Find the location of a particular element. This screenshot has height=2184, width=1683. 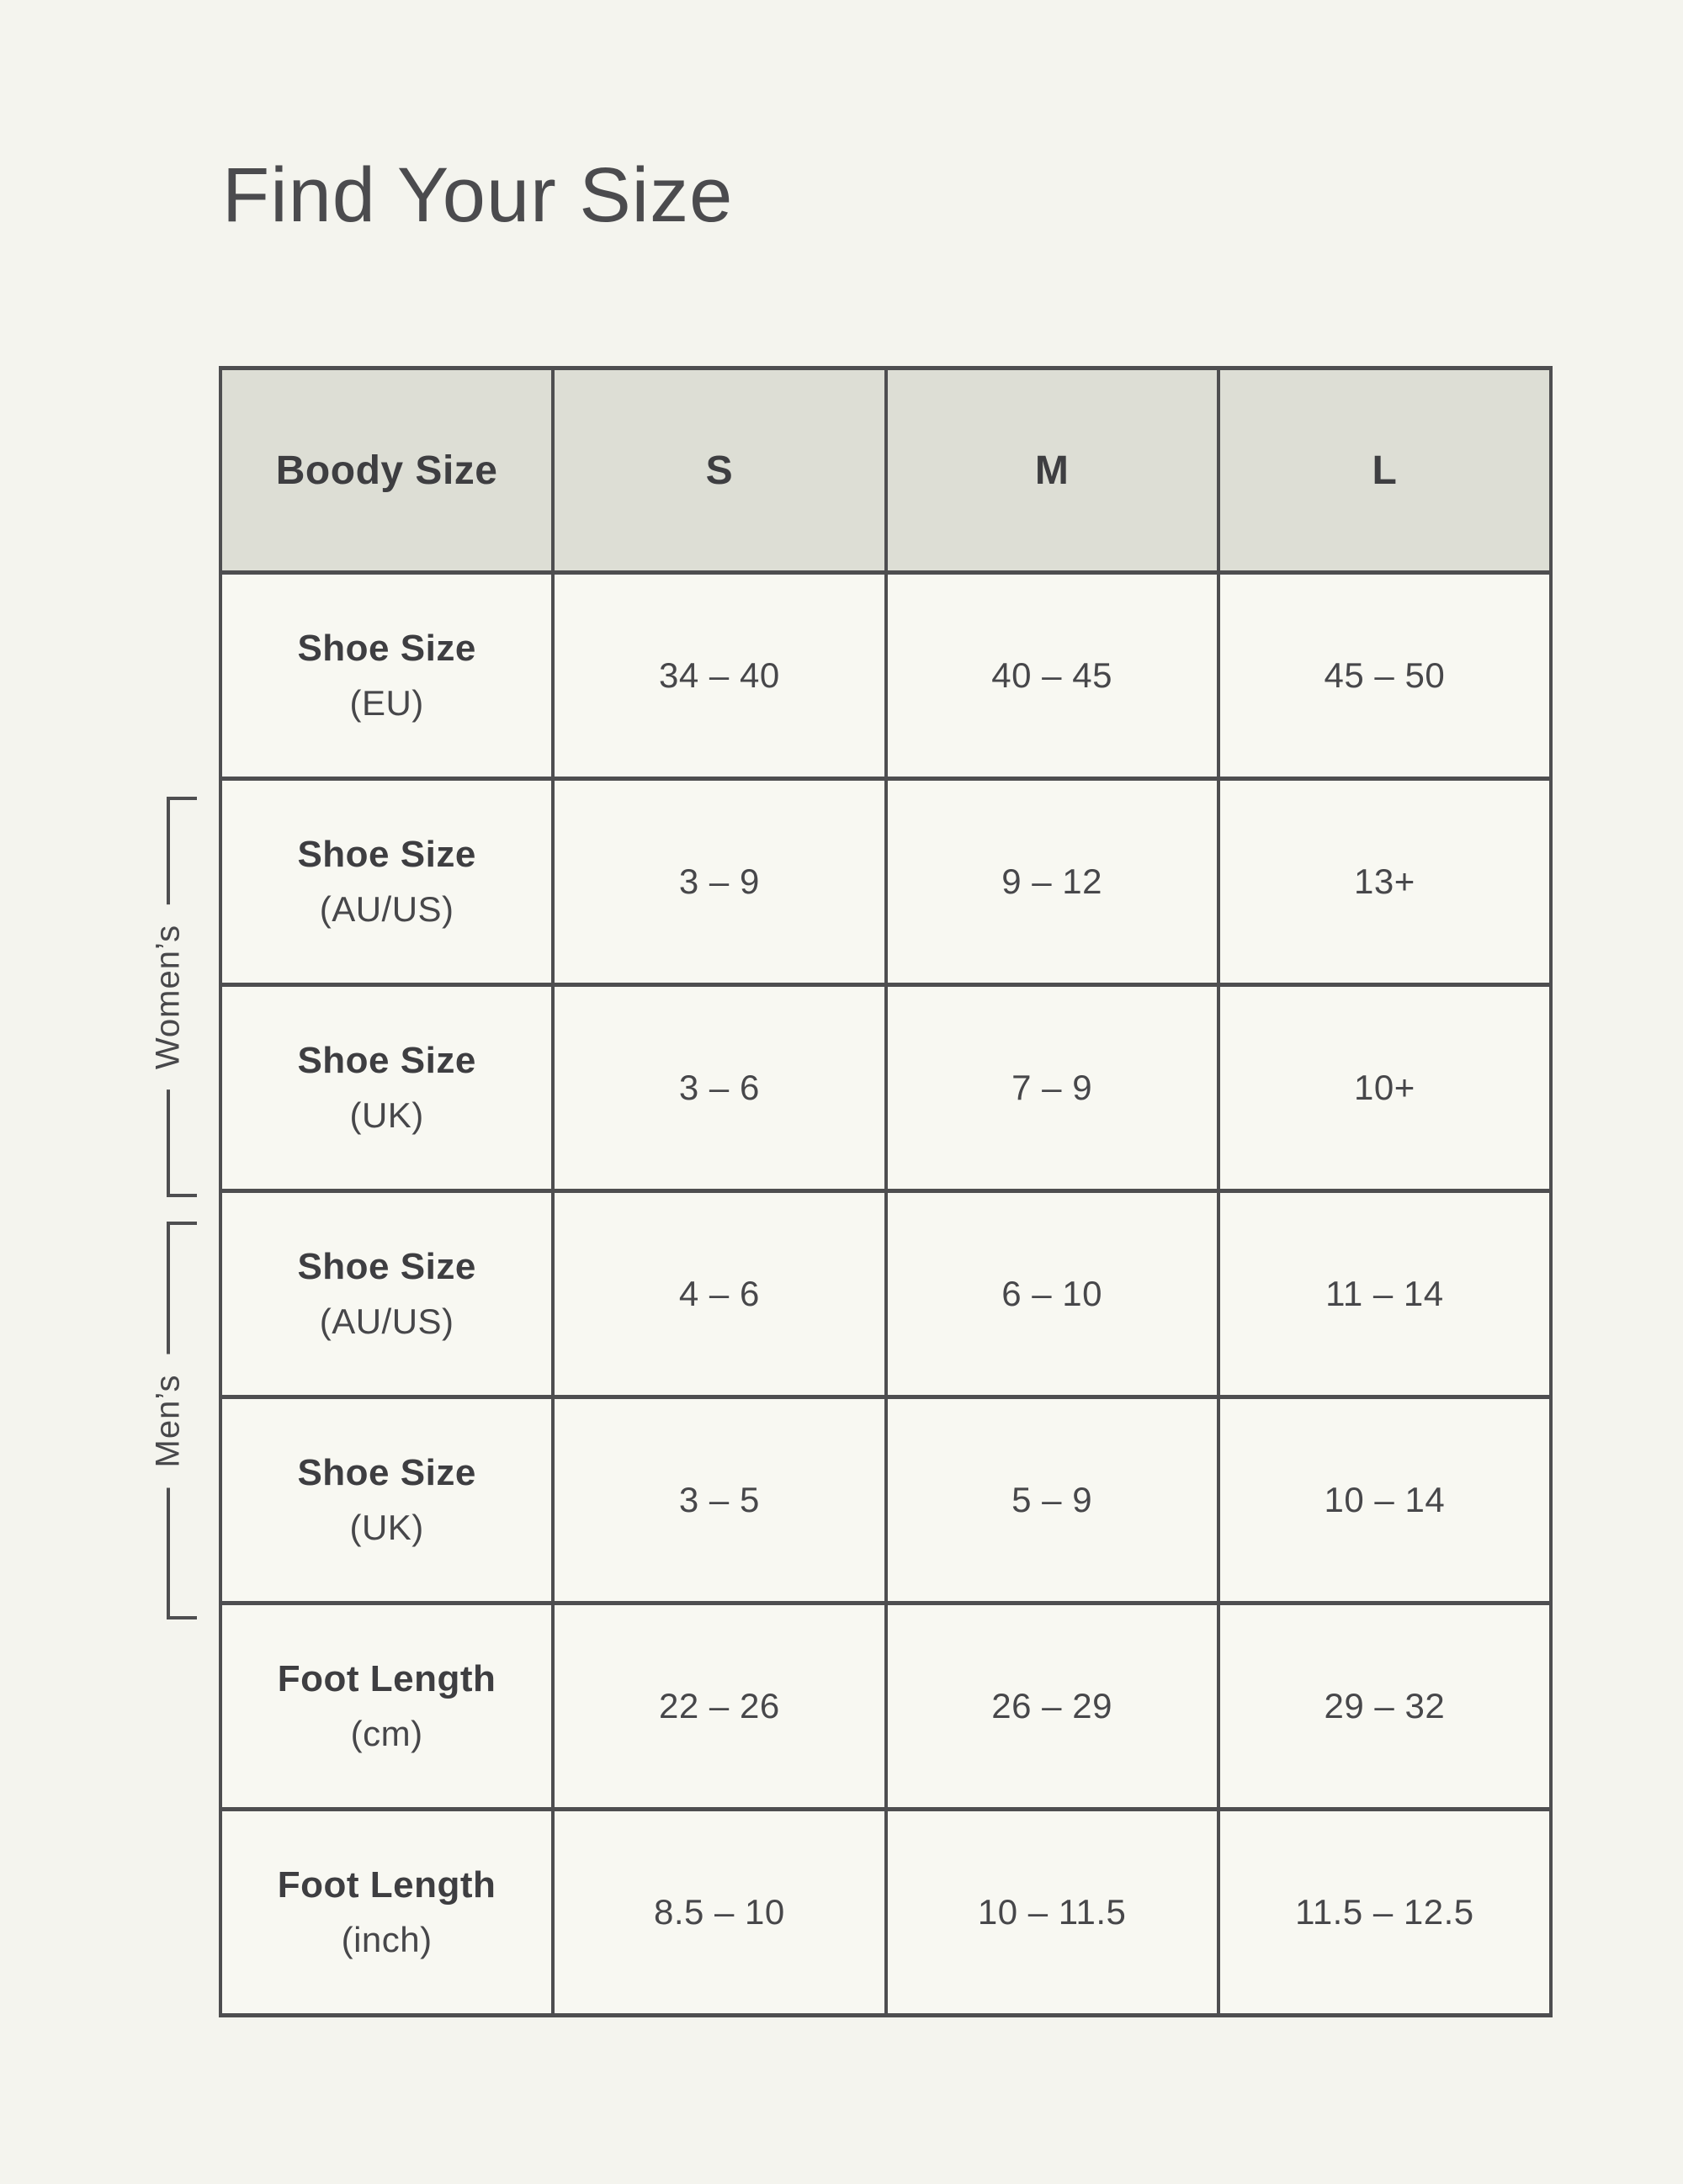

table-row-shoe-size-eu: Shoe Size (EU) 34 – 40 40 – 45 45 – 50 is located at coordinates (886, 675).